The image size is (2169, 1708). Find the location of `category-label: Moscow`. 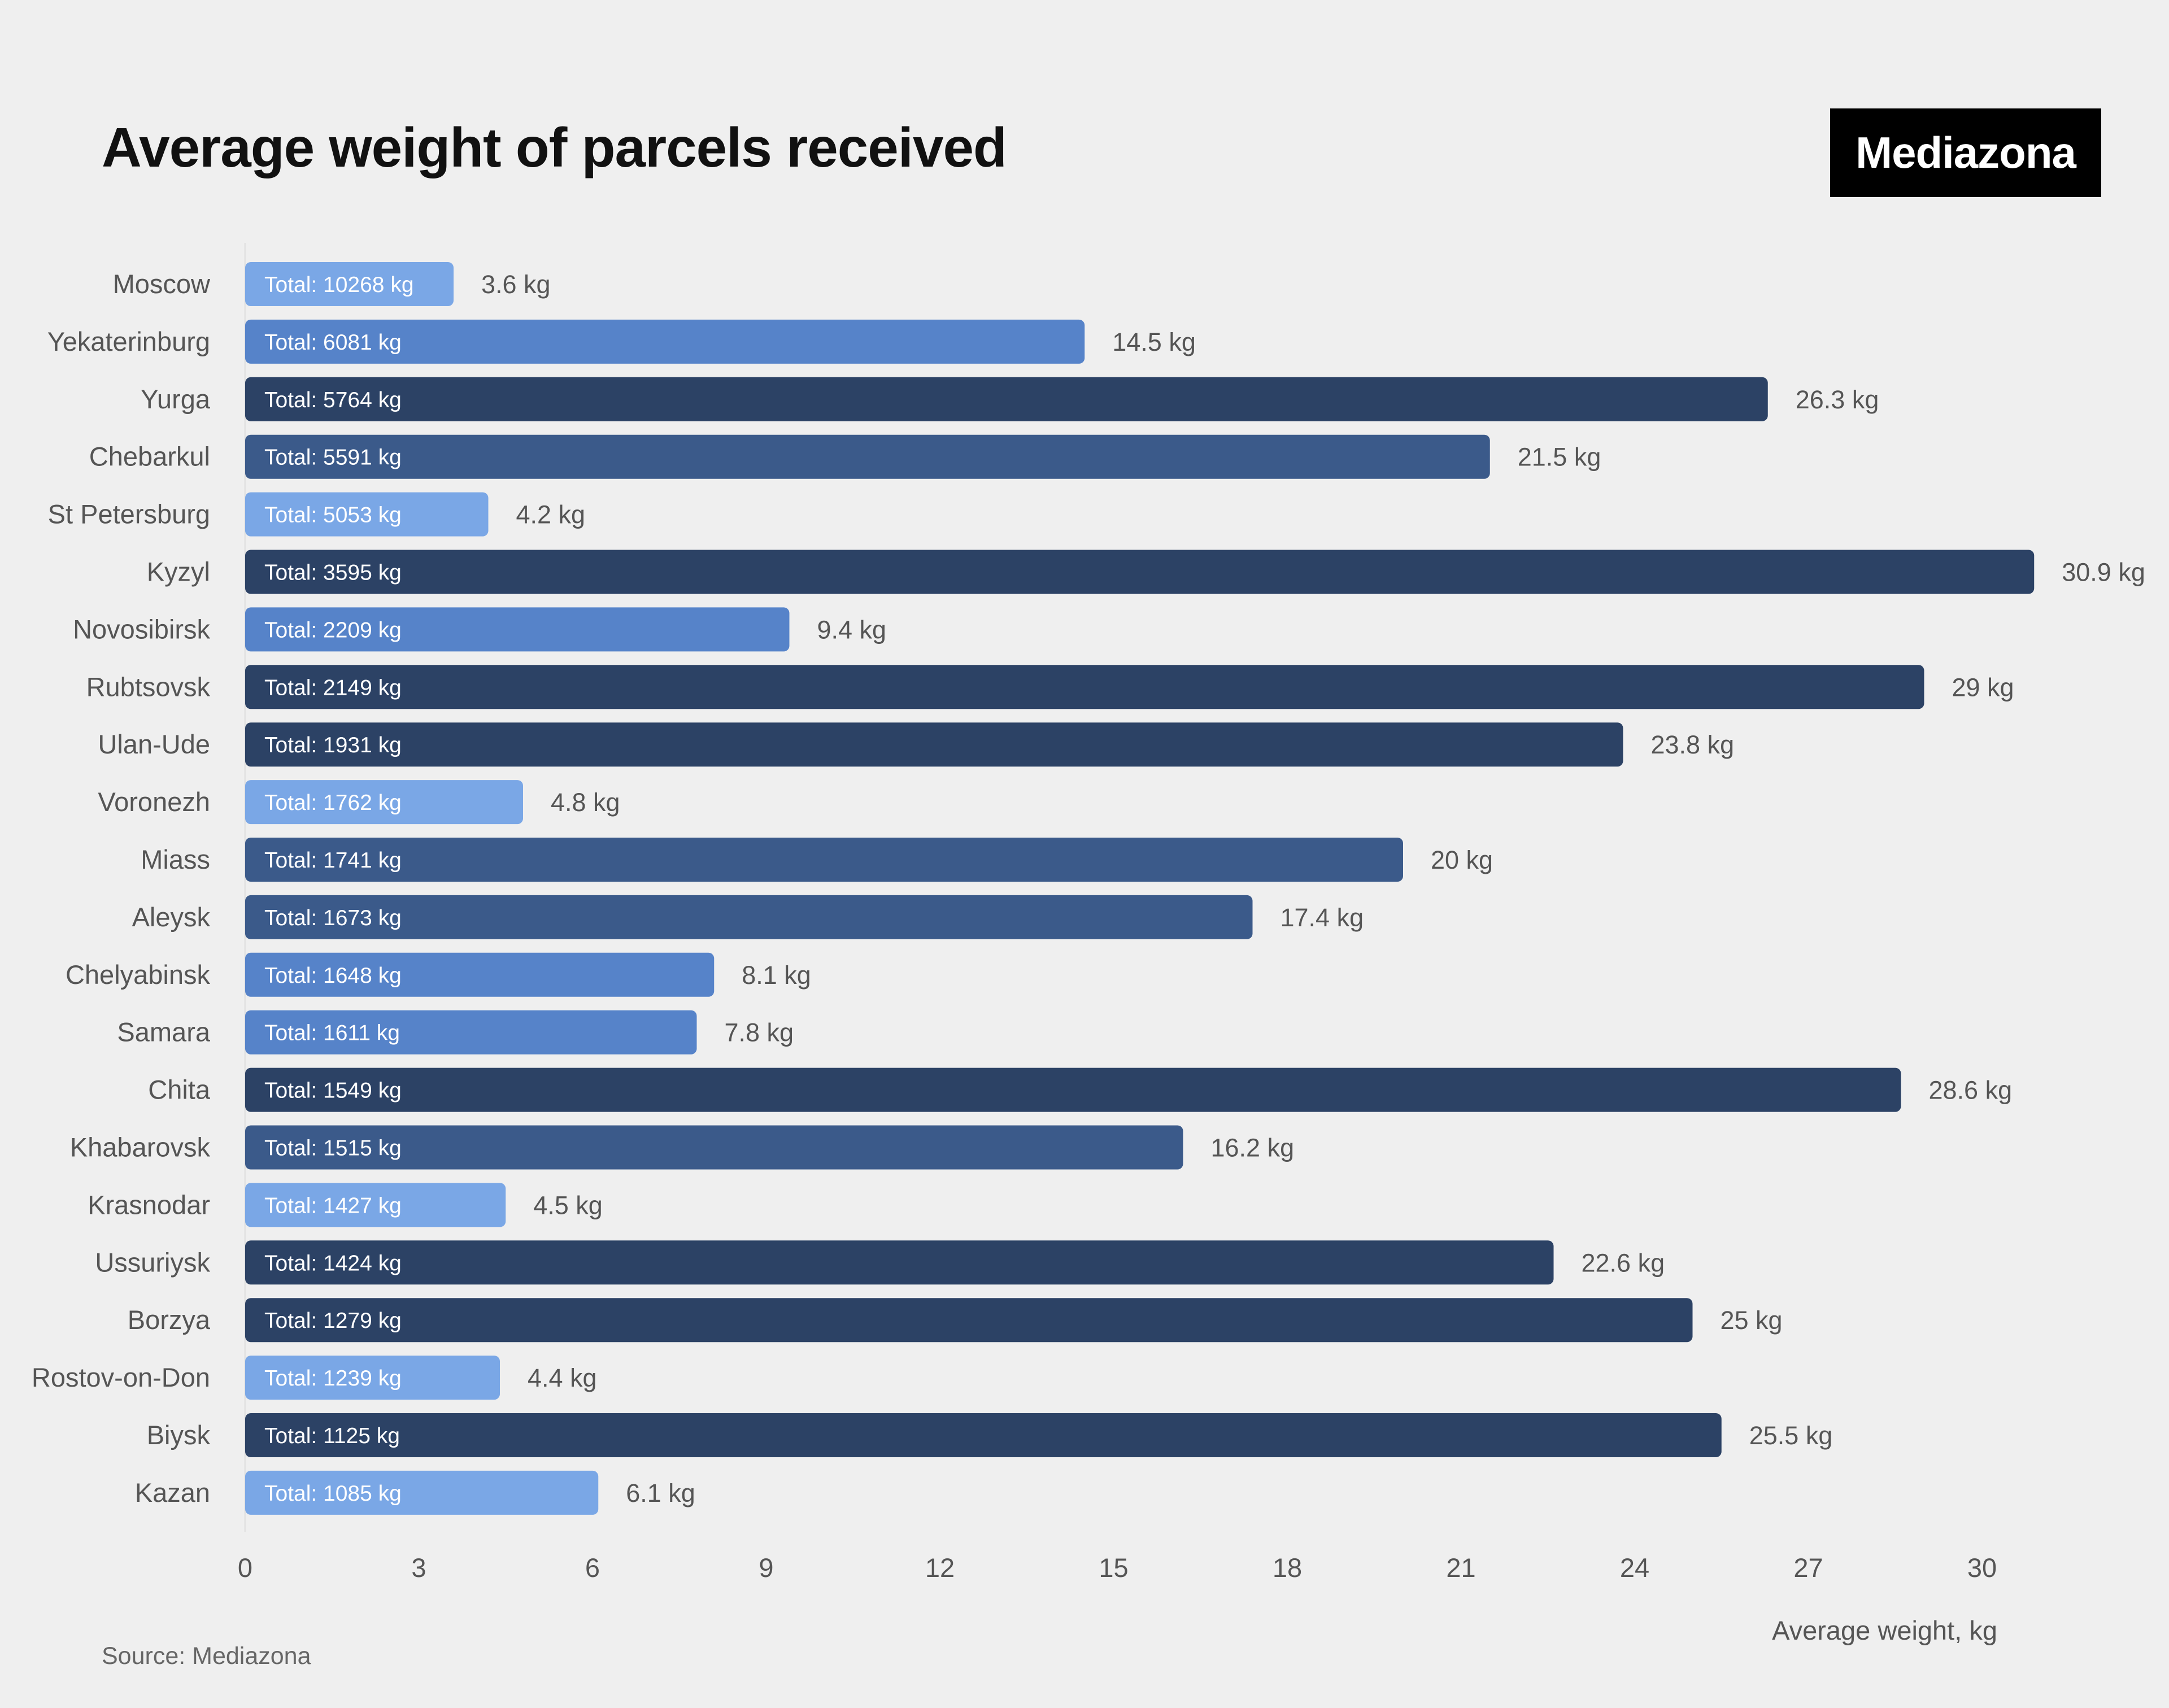

category-label: Moscow is located at coordinates (162, 284).